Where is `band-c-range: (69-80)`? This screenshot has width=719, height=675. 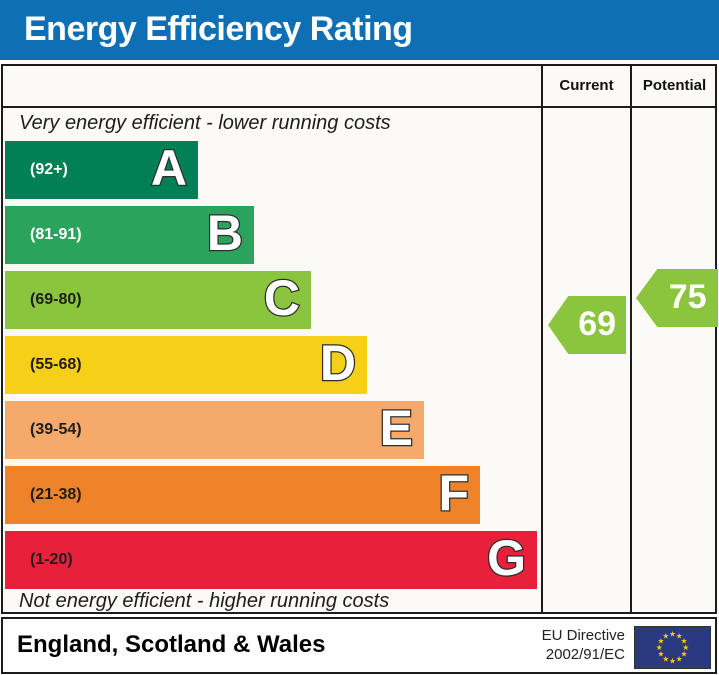
band-c-range: (69-80) is located at coordinates (56, 299).